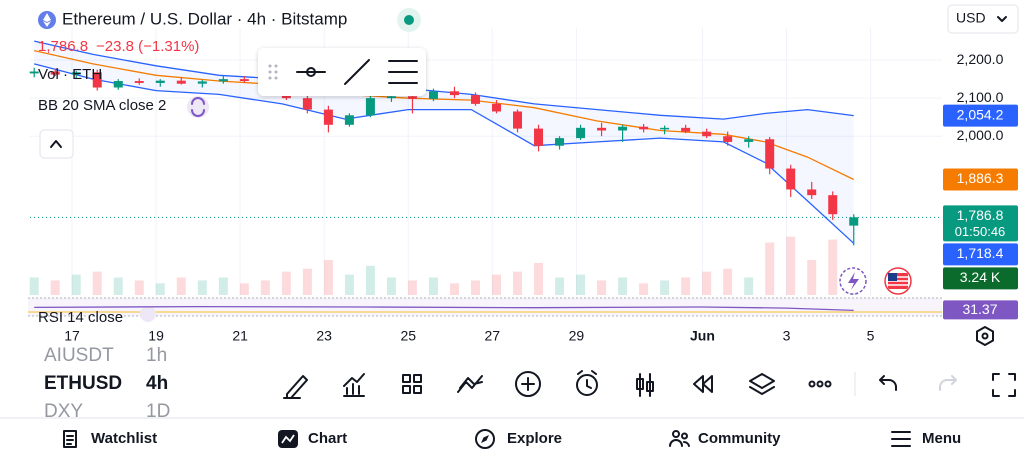 The image size is (1024, 461). What do you see at coordinates (324, 336) in the screenshot?
I see `x-tick-label: 23` at bounding box center [324, 336].